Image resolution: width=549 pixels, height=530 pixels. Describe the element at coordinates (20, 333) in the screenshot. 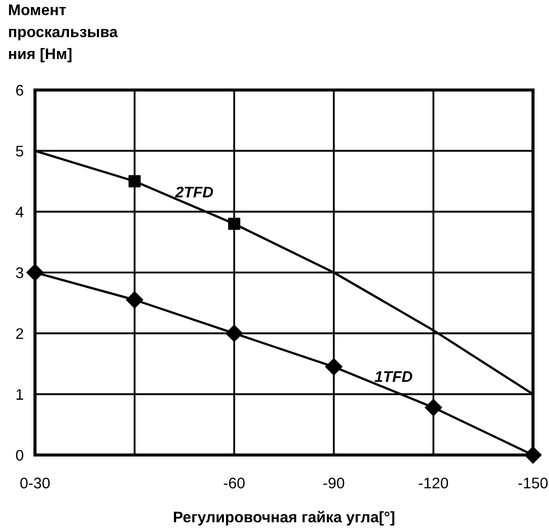

I see `y-tick-label: 2` at that location.